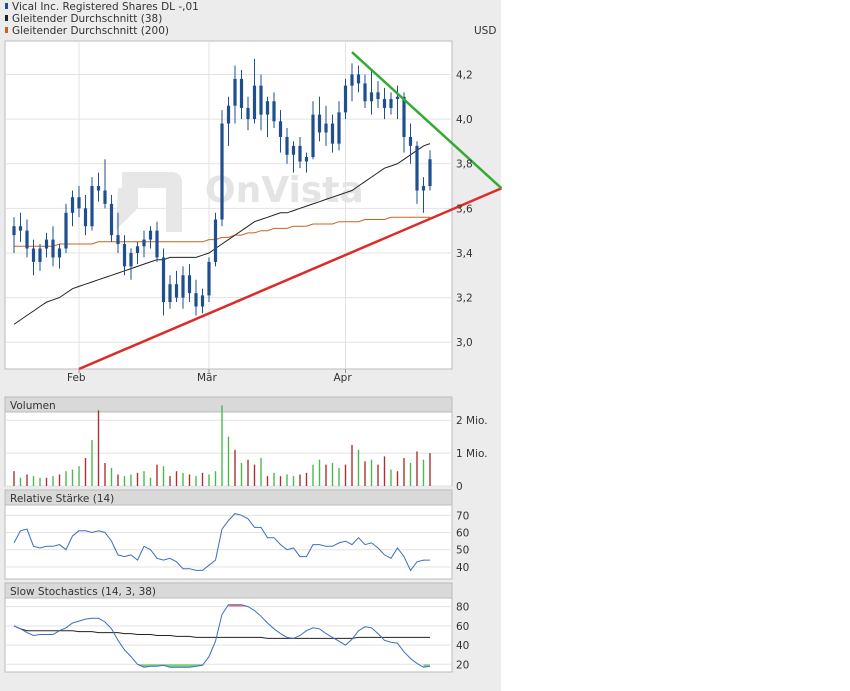 Image resolution: width=850 pixels, height=691 pixels. Describe the element at coordinates (62, 499) in the screenshot. I see `rsi-title: Relative Stärke (14)` at that location.